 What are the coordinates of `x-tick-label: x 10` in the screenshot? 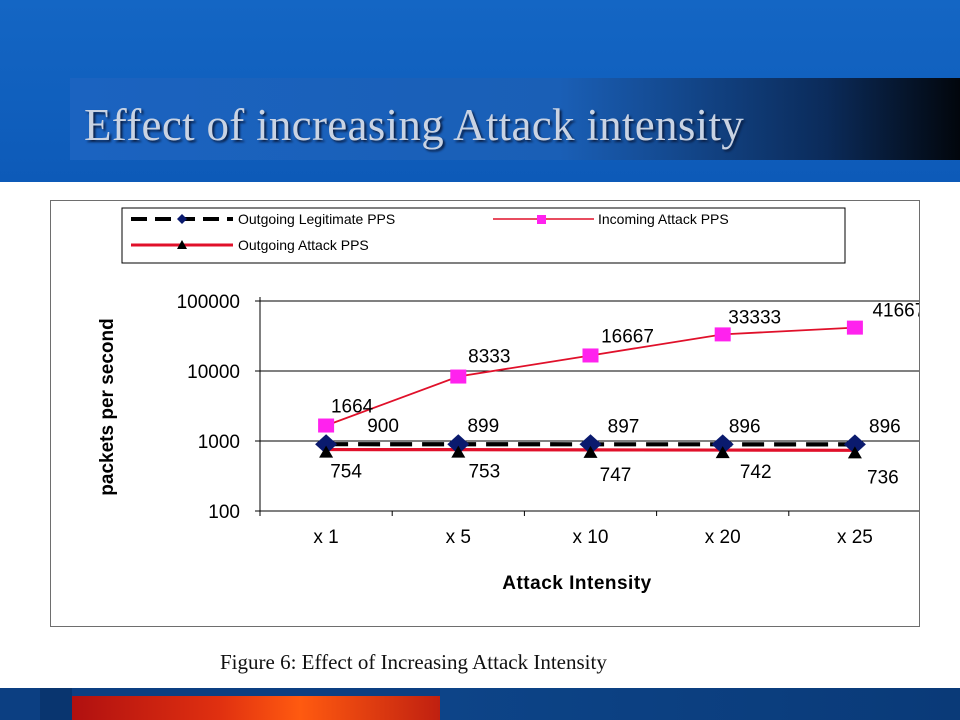 It's located at (591, 537).